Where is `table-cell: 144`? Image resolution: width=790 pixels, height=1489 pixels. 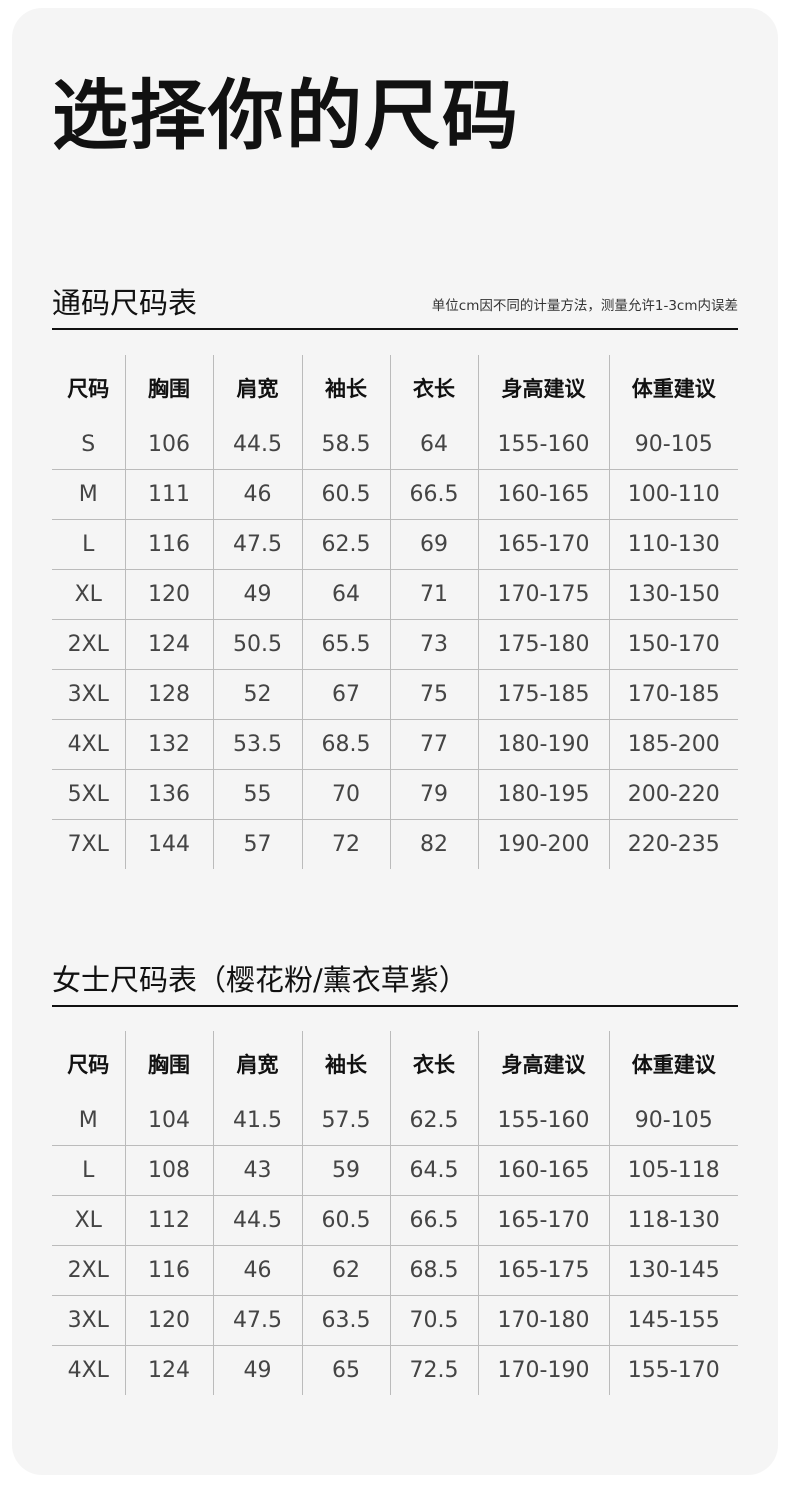
table-cell: 144 is located at coordinates (168, 844).